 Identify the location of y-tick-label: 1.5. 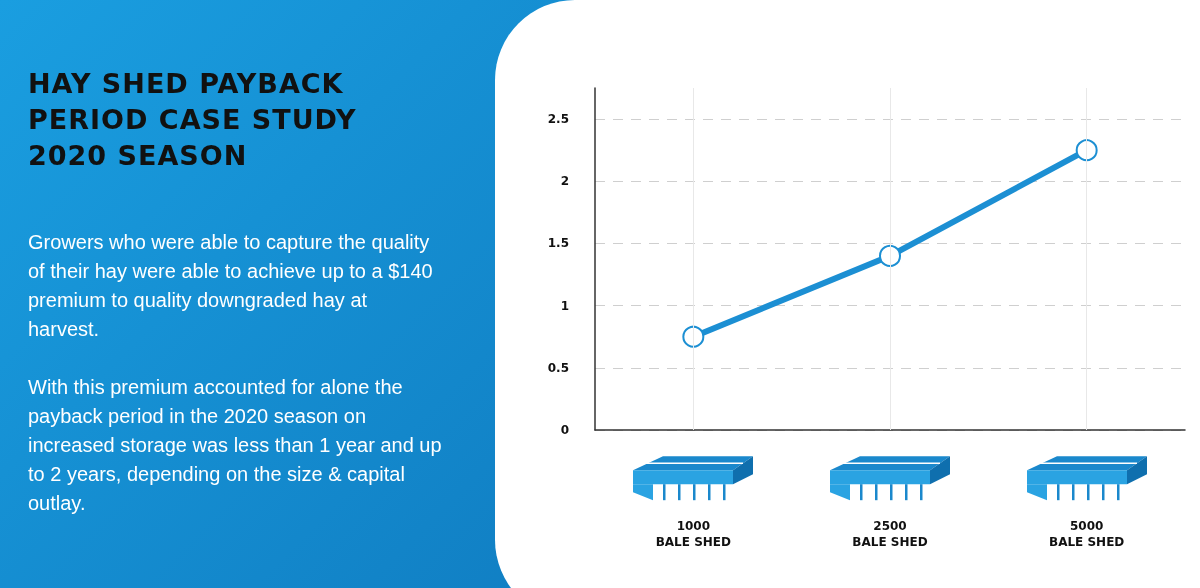
(558, 243).